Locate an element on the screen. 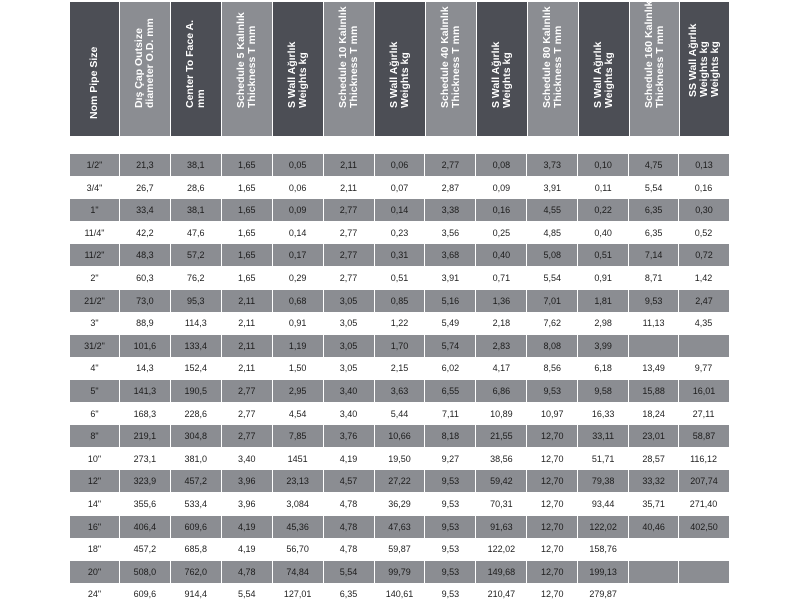  table-cell: 114,3 is located at coordinates (196, 323).